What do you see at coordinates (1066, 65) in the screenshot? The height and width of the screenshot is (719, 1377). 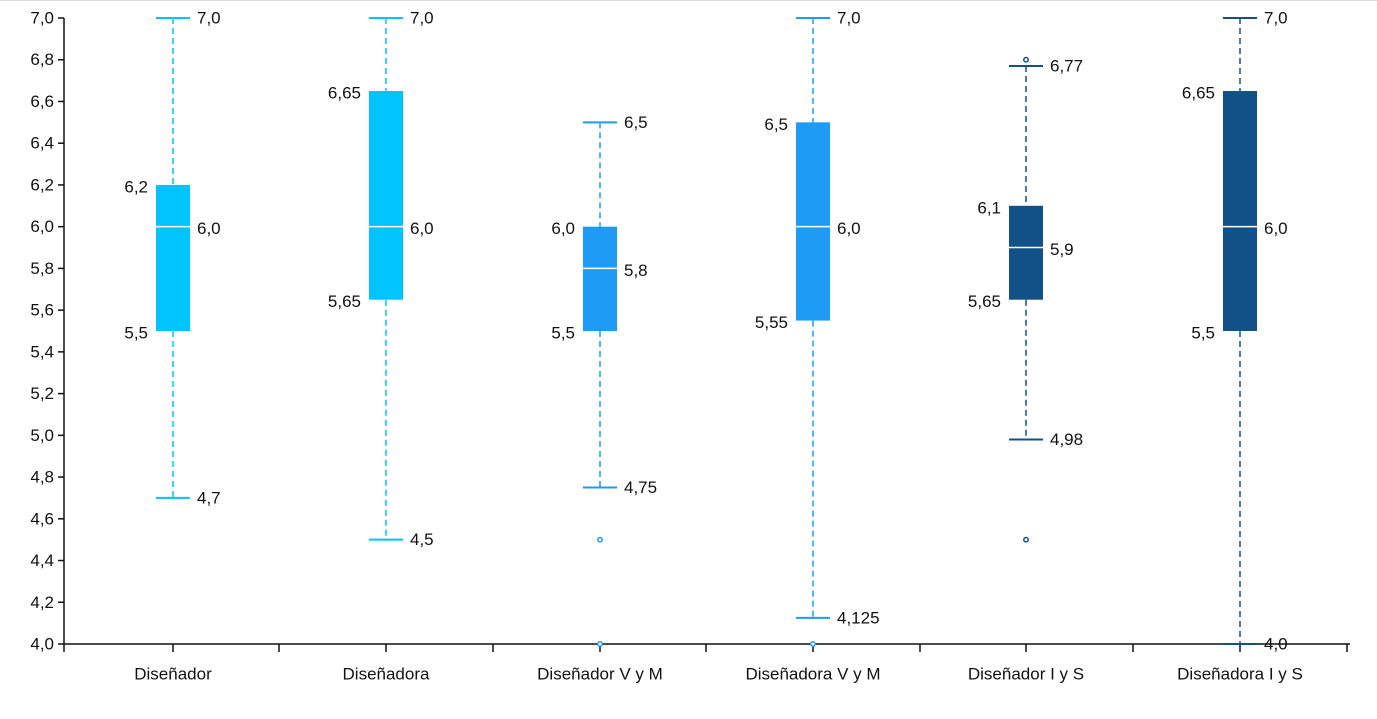 I see `max-value-label: 6,77` at bounding box center [1066, 65].